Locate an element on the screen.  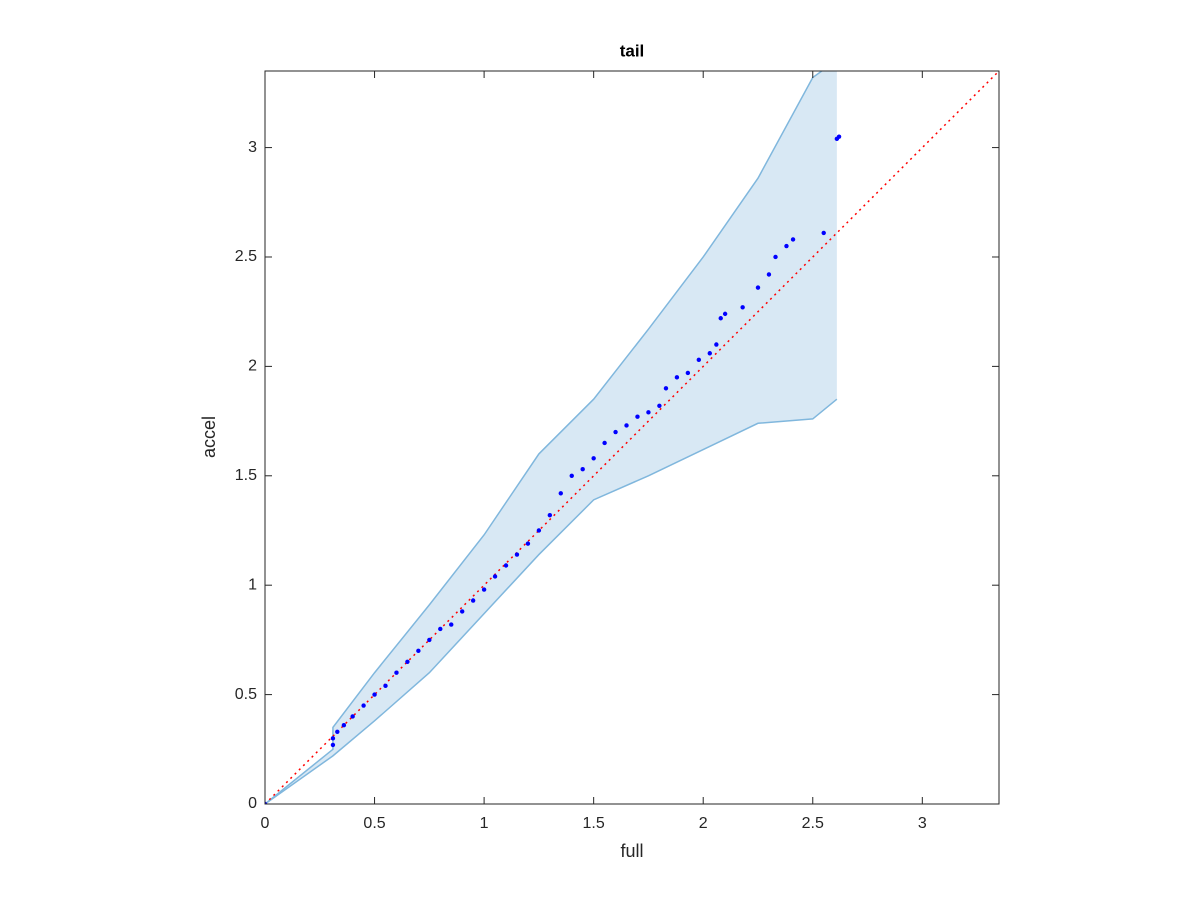
x-tick-label: 3 is located at coordinates (922, 823).